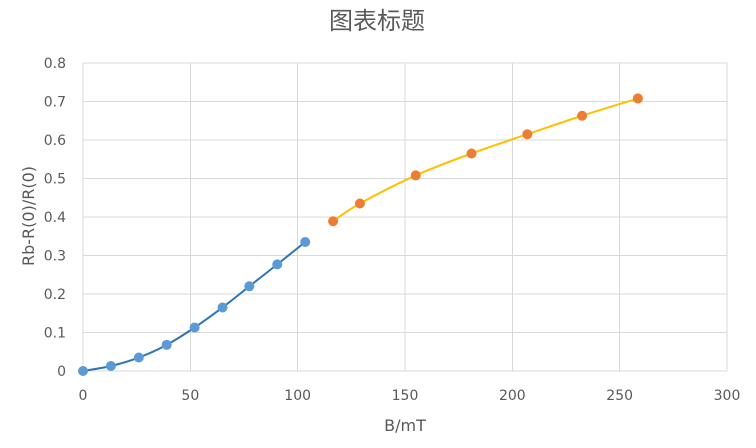 Image resolution: width=756 pixels, height=448 pixels. Describe the element at coordinates (405, 425) in the screenshot. I see `x-axis-title: B/mT` at that location.